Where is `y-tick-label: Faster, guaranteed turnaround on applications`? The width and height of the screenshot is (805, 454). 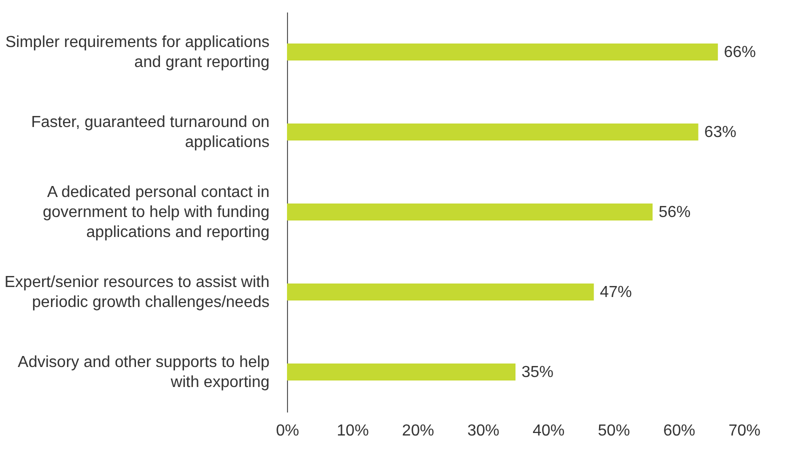
y-tick-label: Faster, guaranteed turnaround on applications is located at coordinates (150, 132).